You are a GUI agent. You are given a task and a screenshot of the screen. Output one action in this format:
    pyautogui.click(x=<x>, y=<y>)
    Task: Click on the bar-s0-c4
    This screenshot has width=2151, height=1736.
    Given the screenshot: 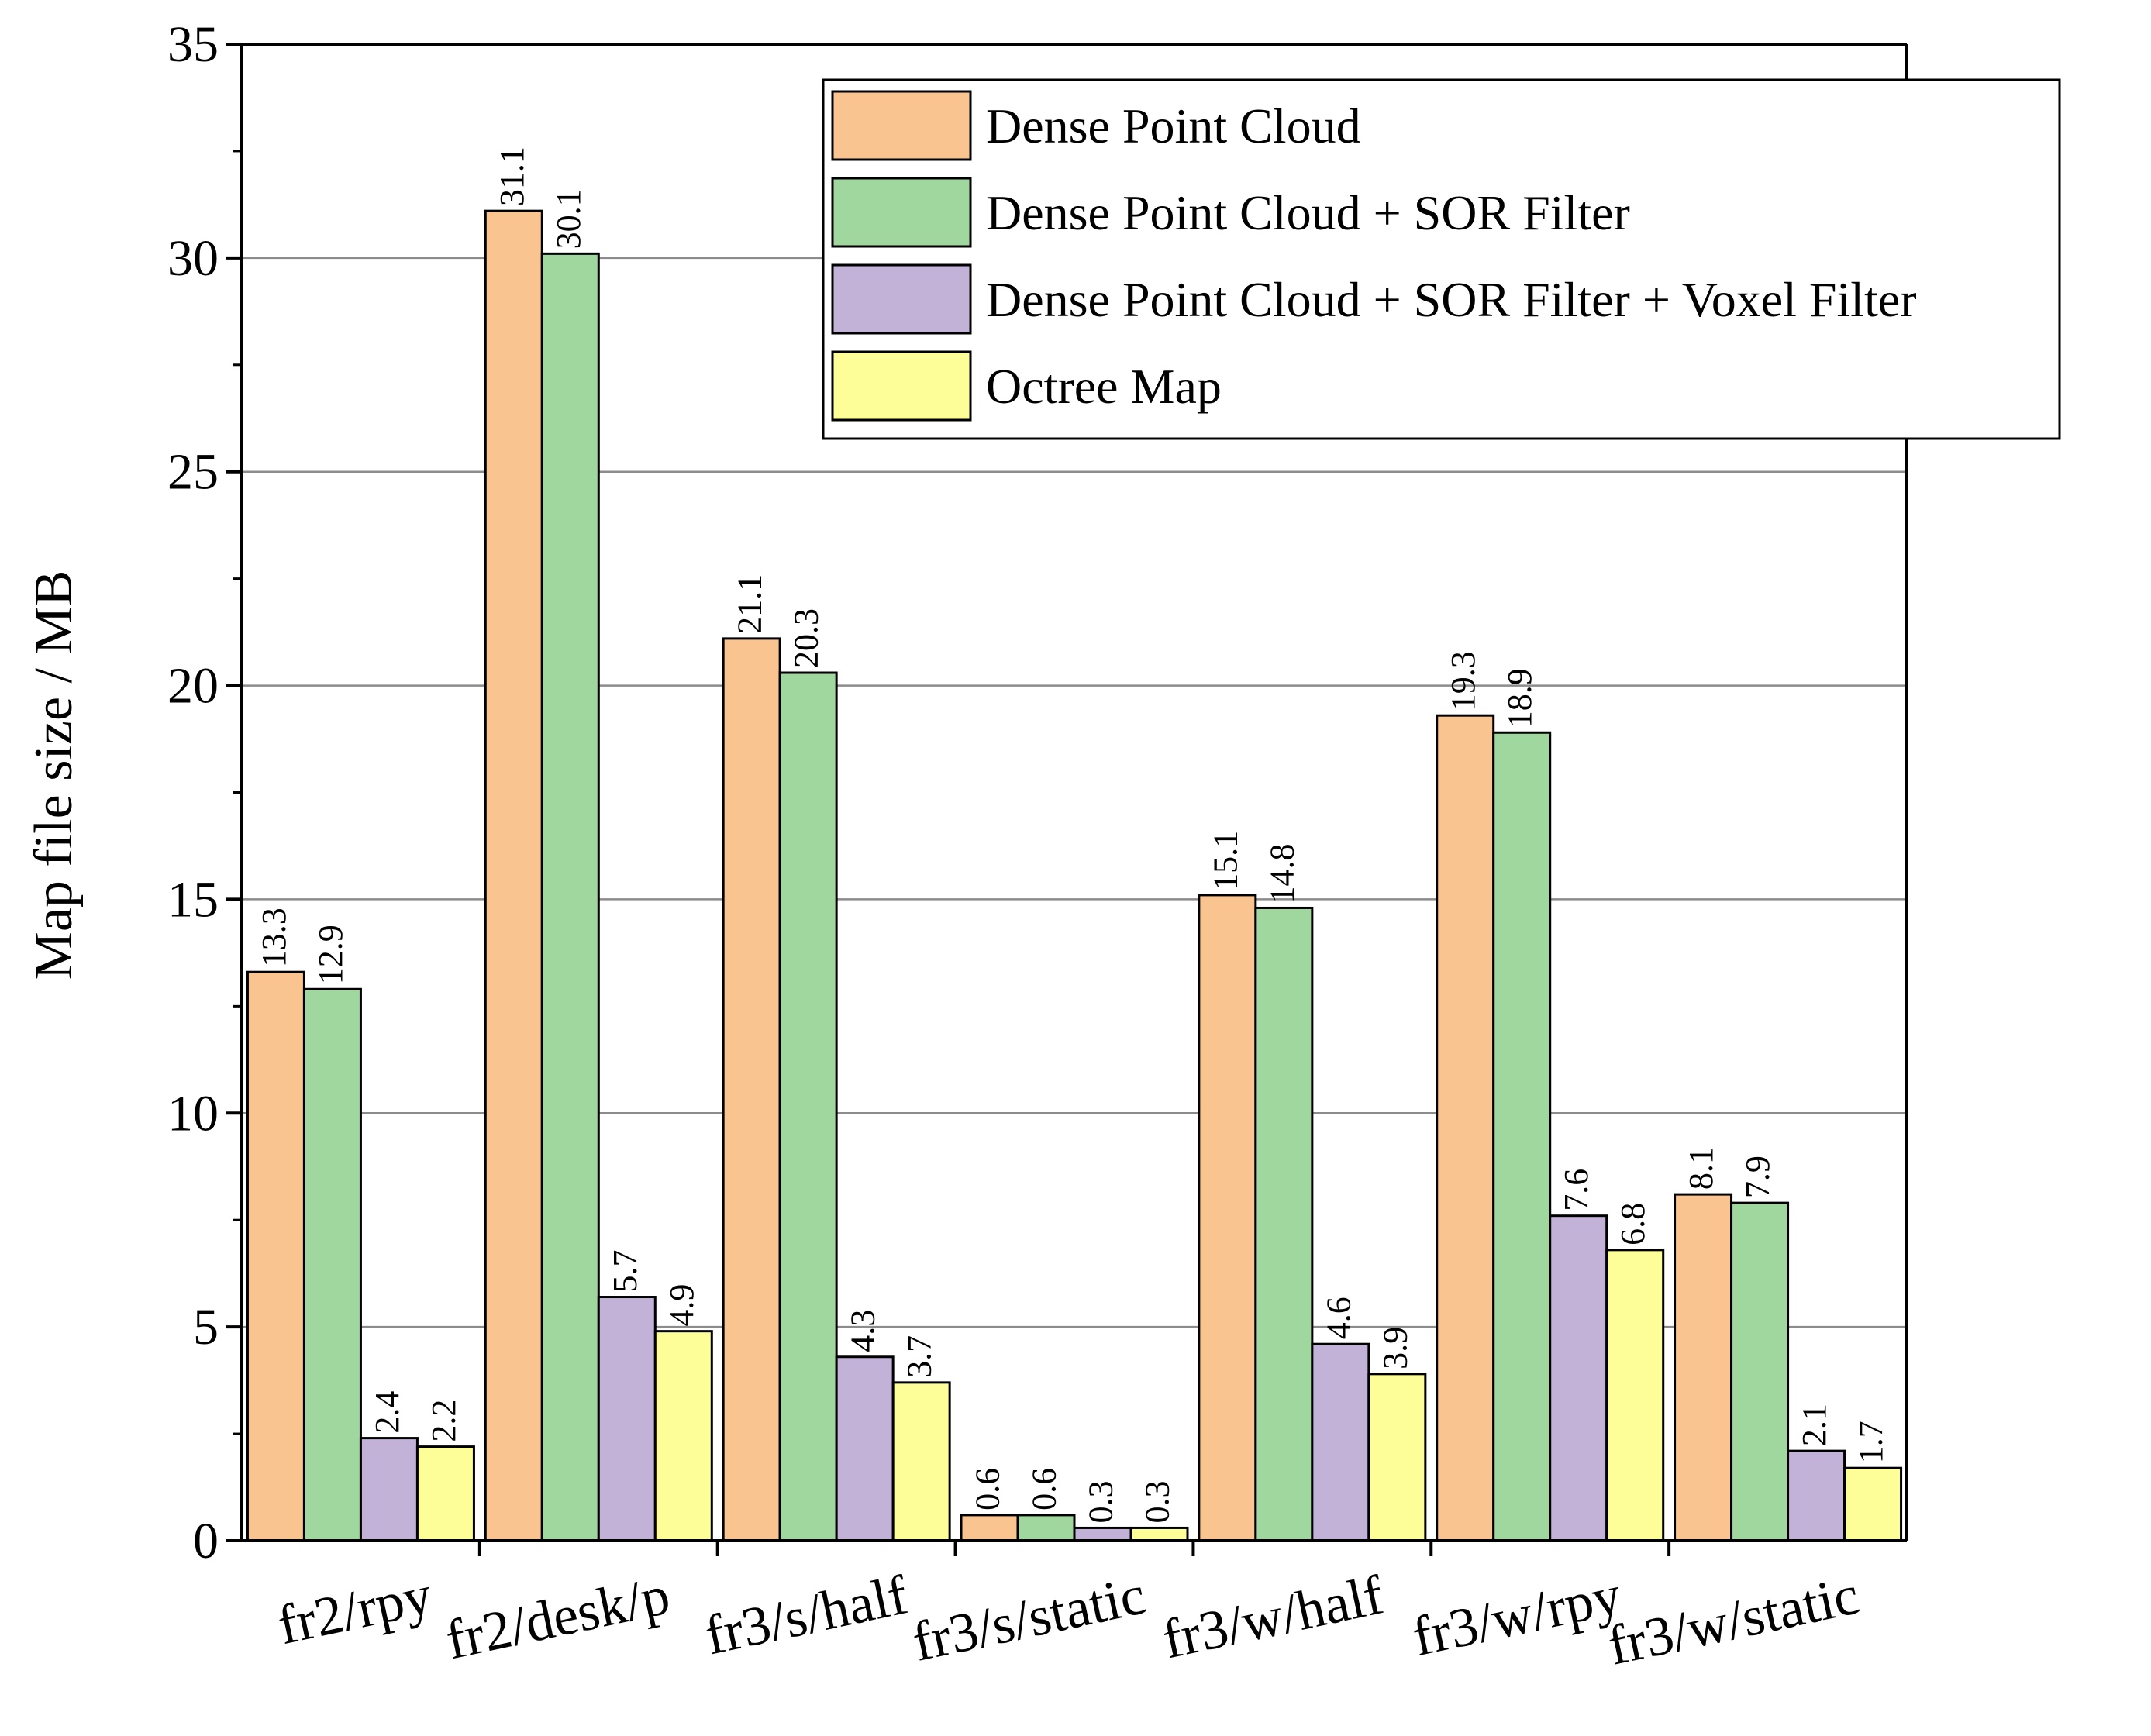 What is the action you would take?
    pyautogui.click(x=1227, y=1218)
    